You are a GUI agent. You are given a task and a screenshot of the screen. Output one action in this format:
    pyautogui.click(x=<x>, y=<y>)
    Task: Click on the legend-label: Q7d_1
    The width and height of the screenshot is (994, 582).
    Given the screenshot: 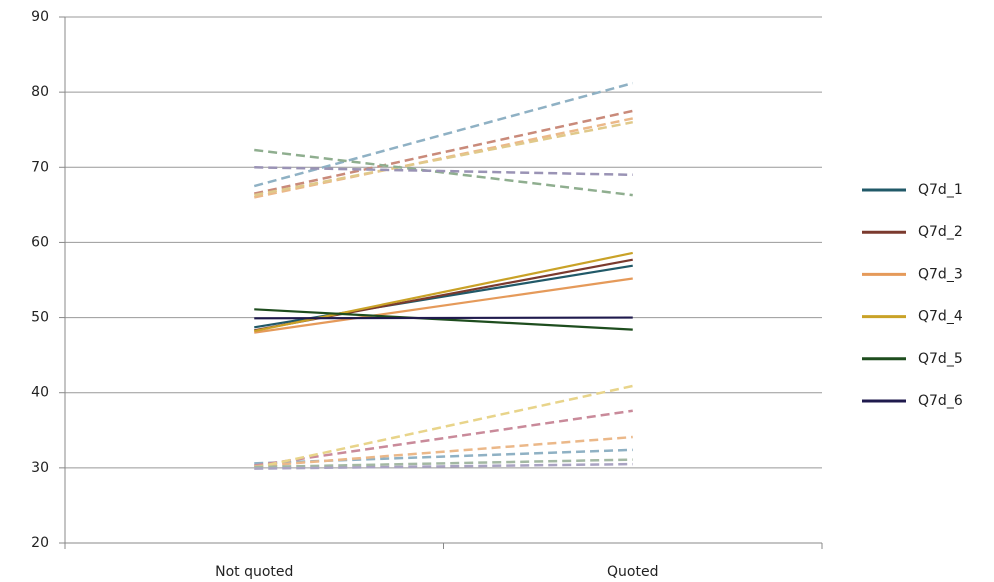 What is the action you would take?
    pyautogui.click(x=940, y=190)
    